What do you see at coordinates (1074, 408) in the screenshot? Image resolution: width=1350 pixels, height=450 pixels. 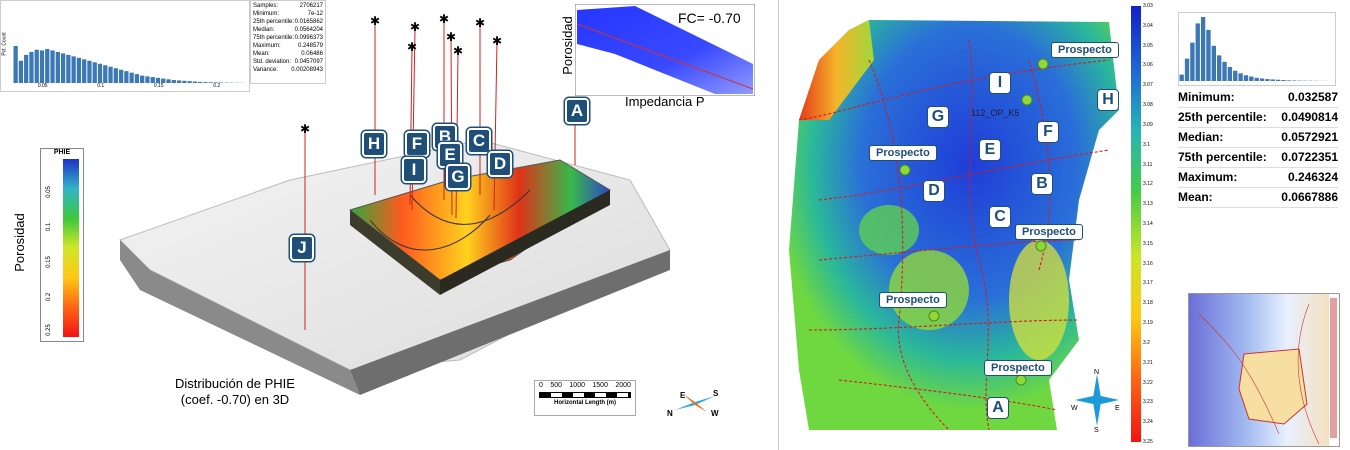 I see `map-compass-w: W` at bounding box center [1074, 408].